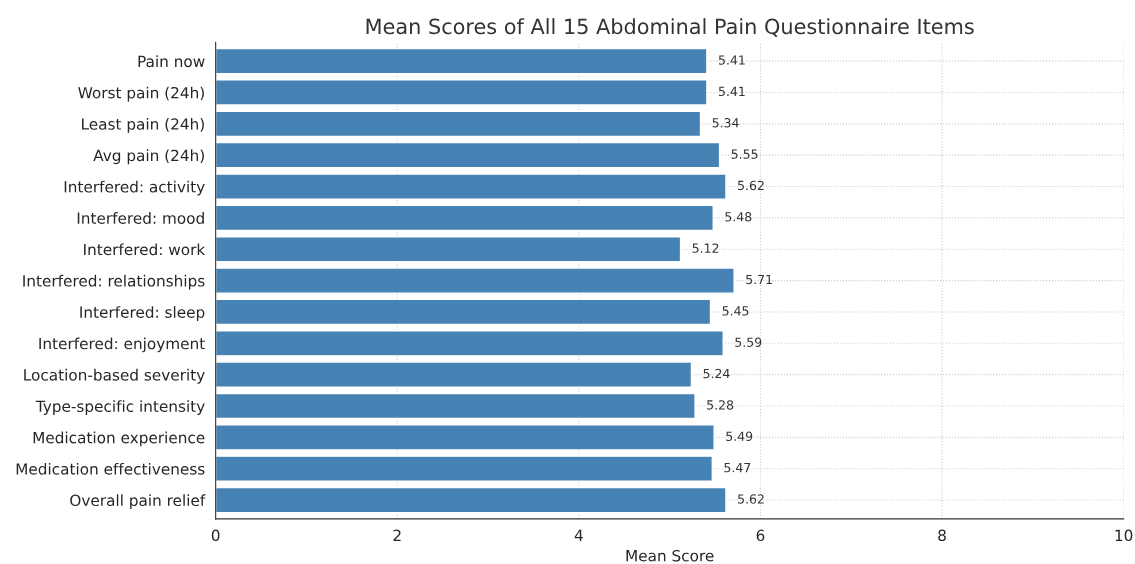 The height and width of the screenshot is (564, 1135). I want to click on y-tick-label: Worst pain (24h), so click(141, 94).